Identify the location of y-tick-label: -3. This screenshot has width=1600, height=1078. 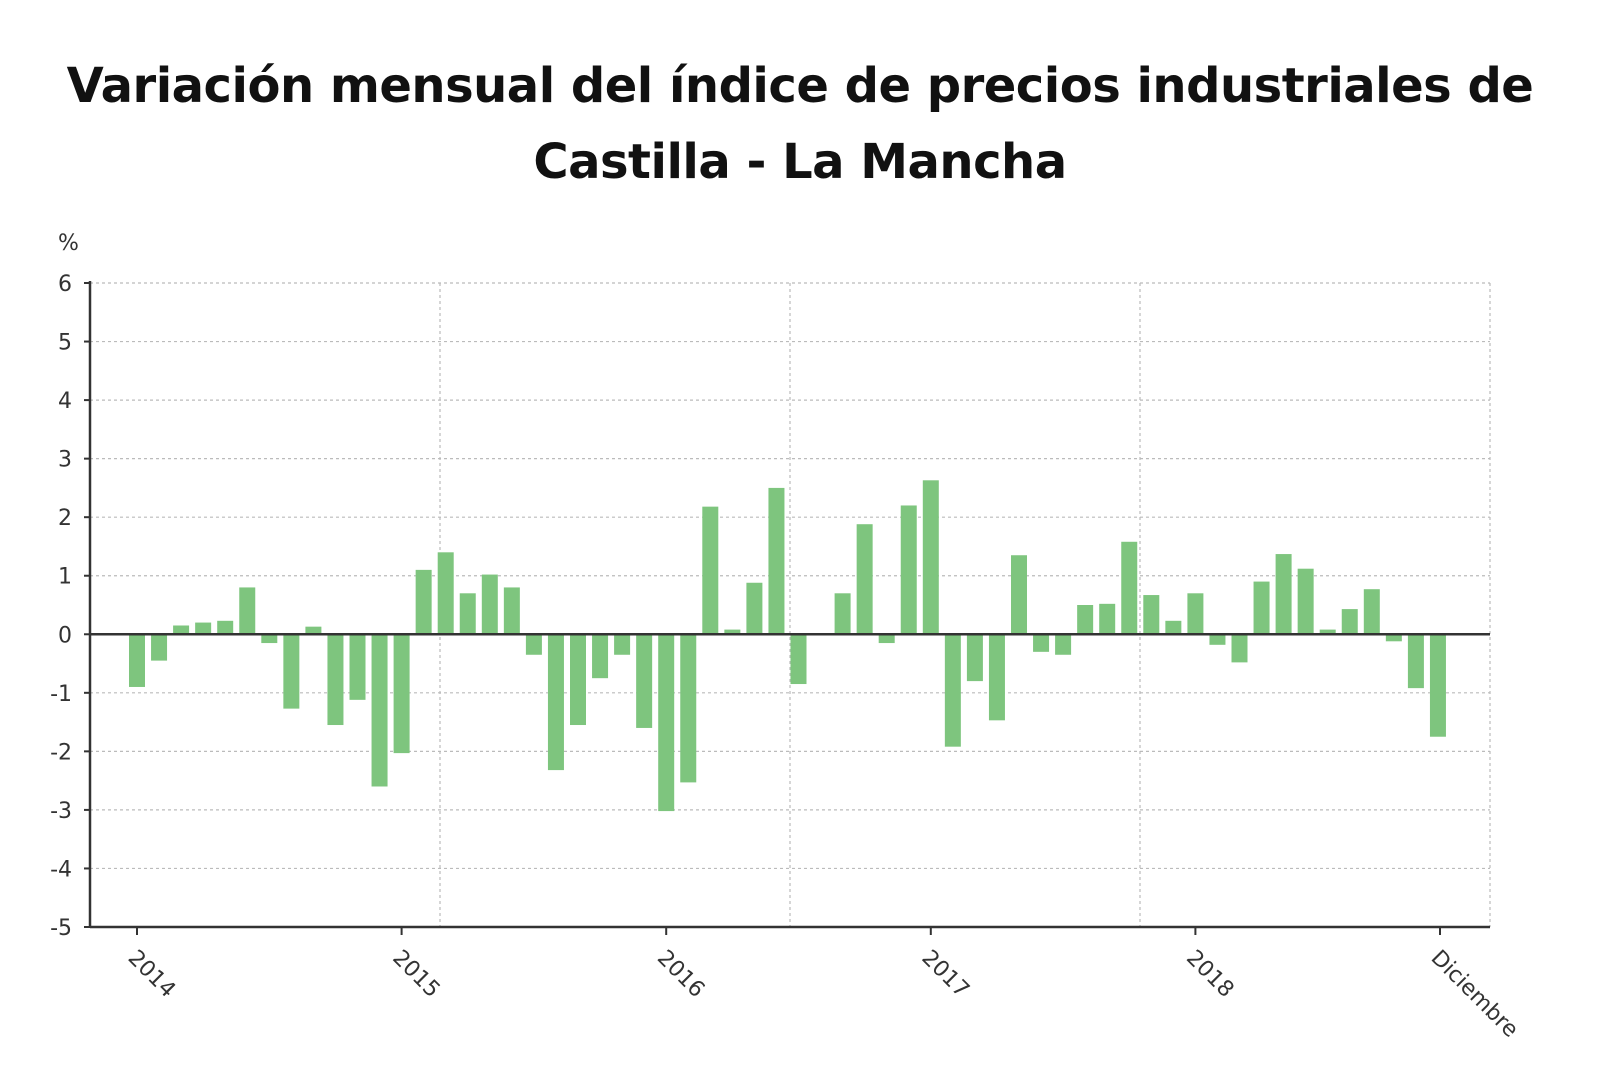
(61, 811).